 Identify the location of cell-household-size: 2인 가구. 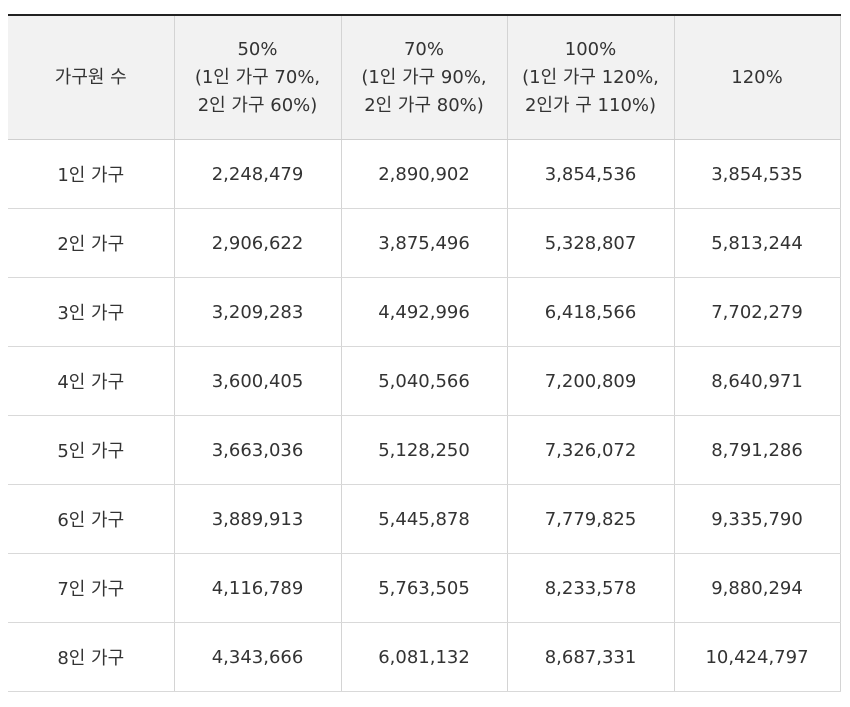
(91, 243).